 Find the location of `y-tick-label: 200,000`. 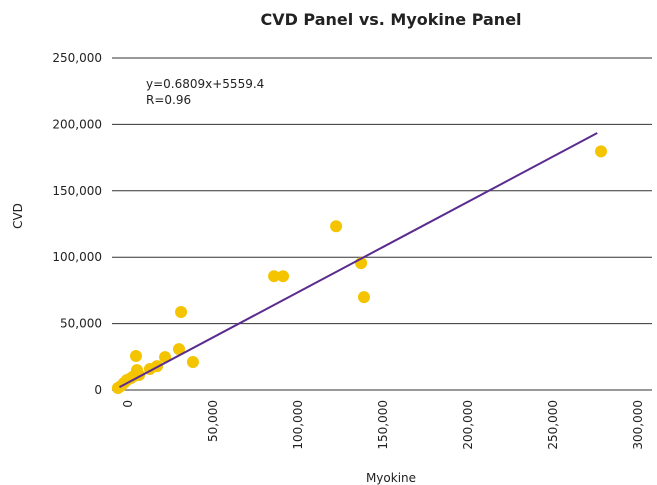

y-tick-label: 200,000 is located at coordinates (77, 124).